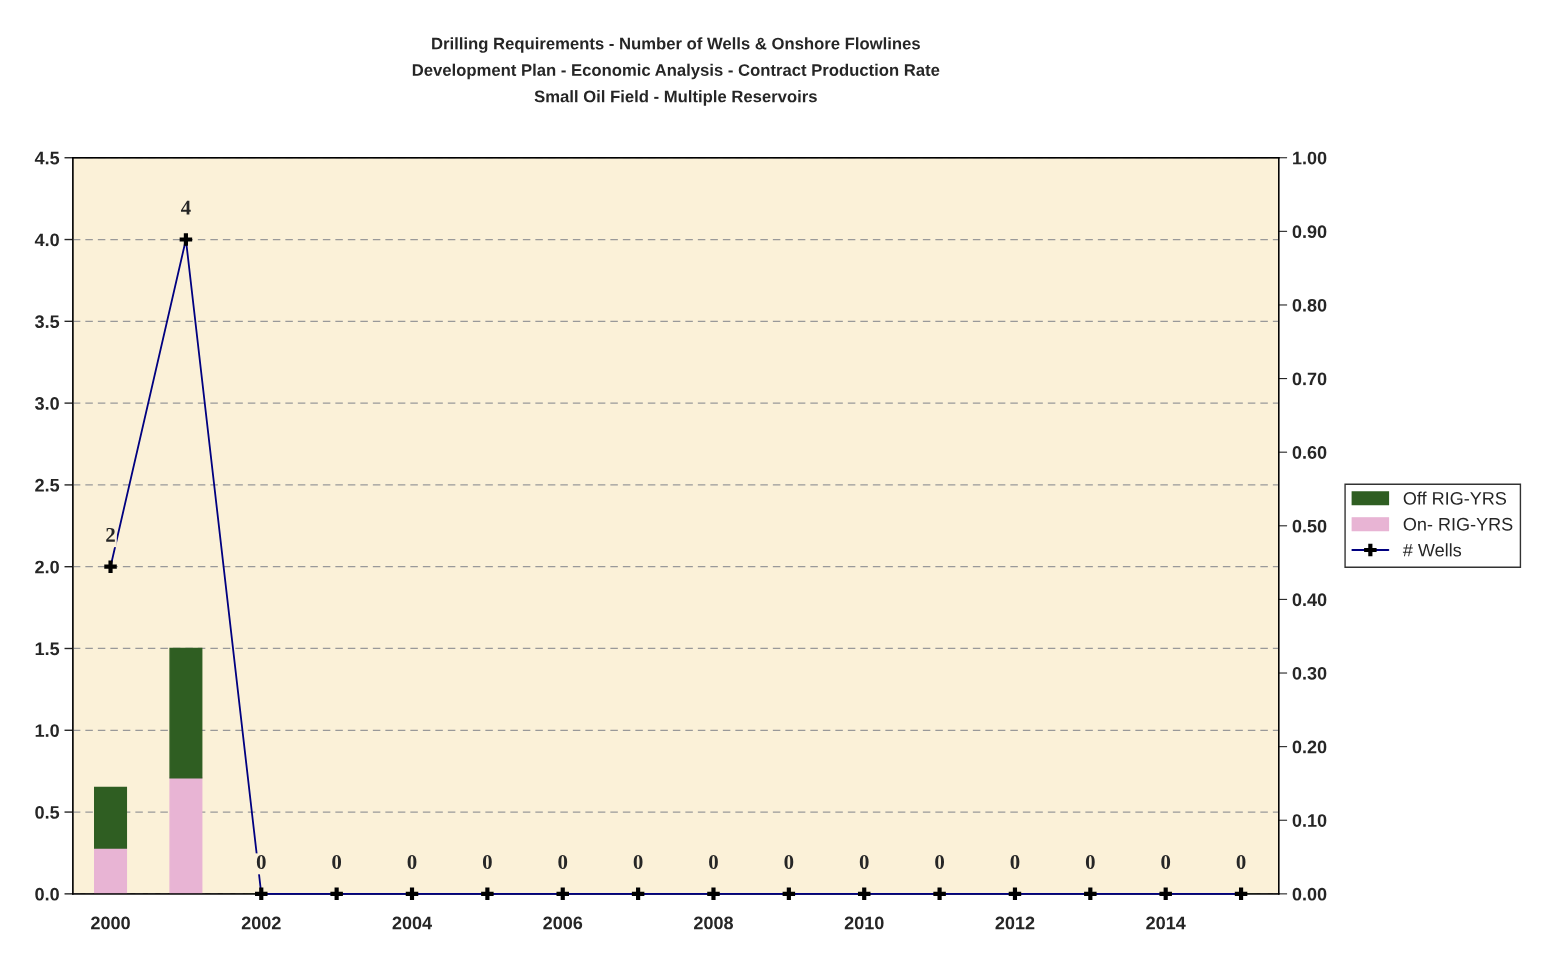  What do you see at coordinates (1309, 232) in the screenshot?
I see `y2-tick-label: 0.90` at bounding box center [1309, 232].